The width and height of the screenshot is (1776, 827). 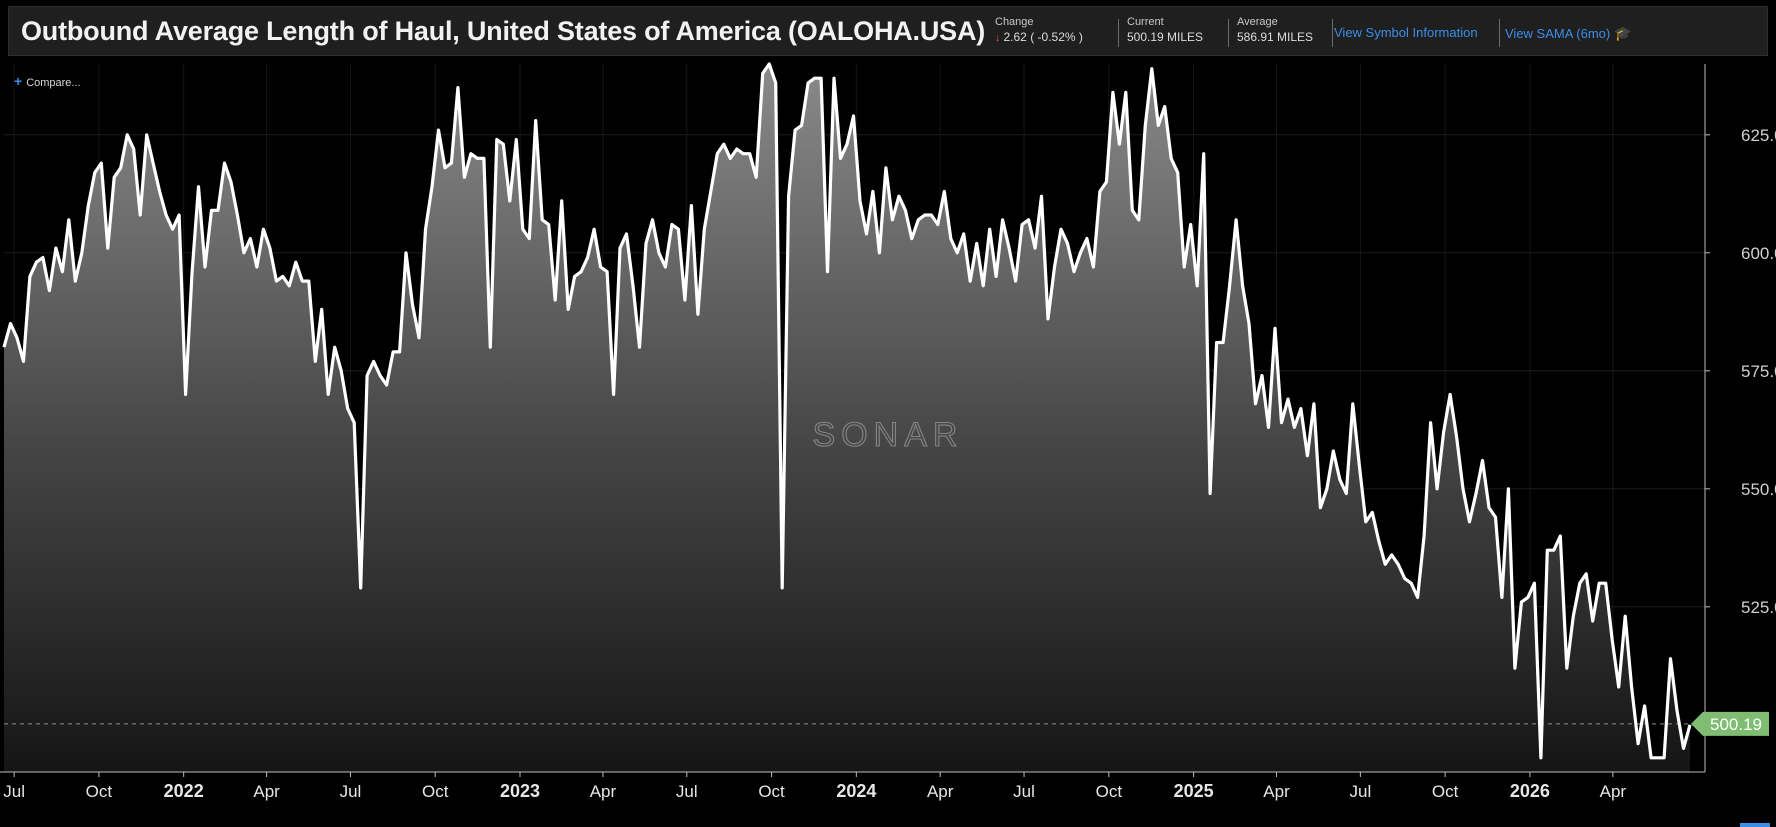 I want to click on current-value-badge-shape, so click(x=1730, y=723).